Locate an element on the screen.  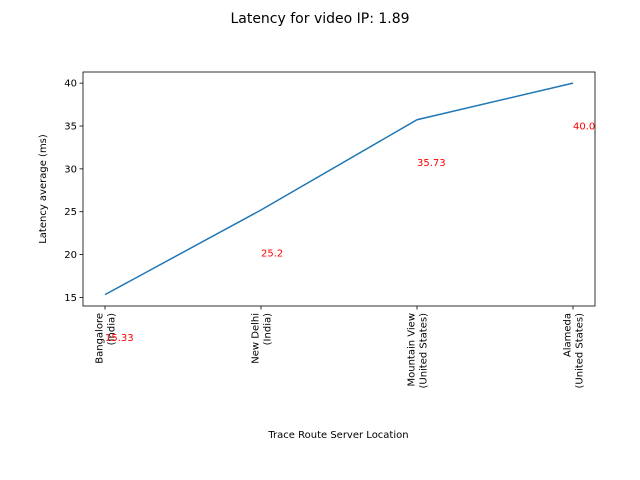
x-tick-label: Bangalore(India) is located at coordinates (106, 338).